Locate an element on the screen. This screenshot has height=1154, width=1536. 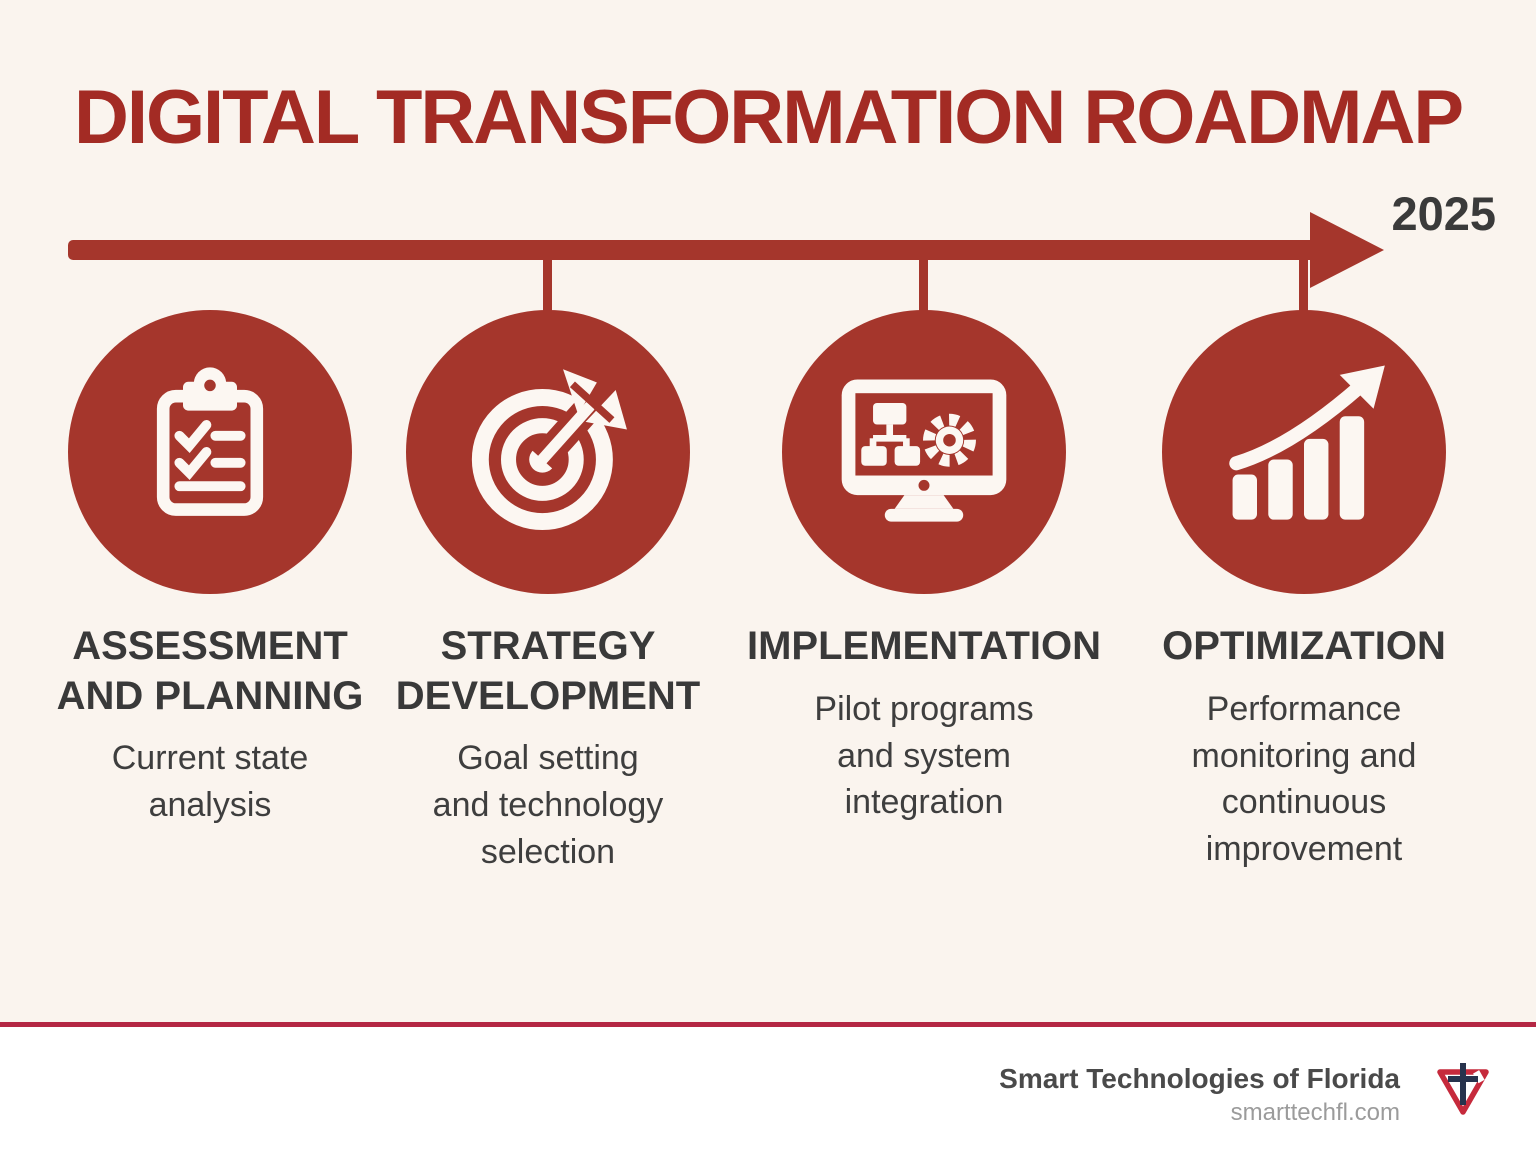
clipboard-checklist-icon is located at coordinates (210, 441).